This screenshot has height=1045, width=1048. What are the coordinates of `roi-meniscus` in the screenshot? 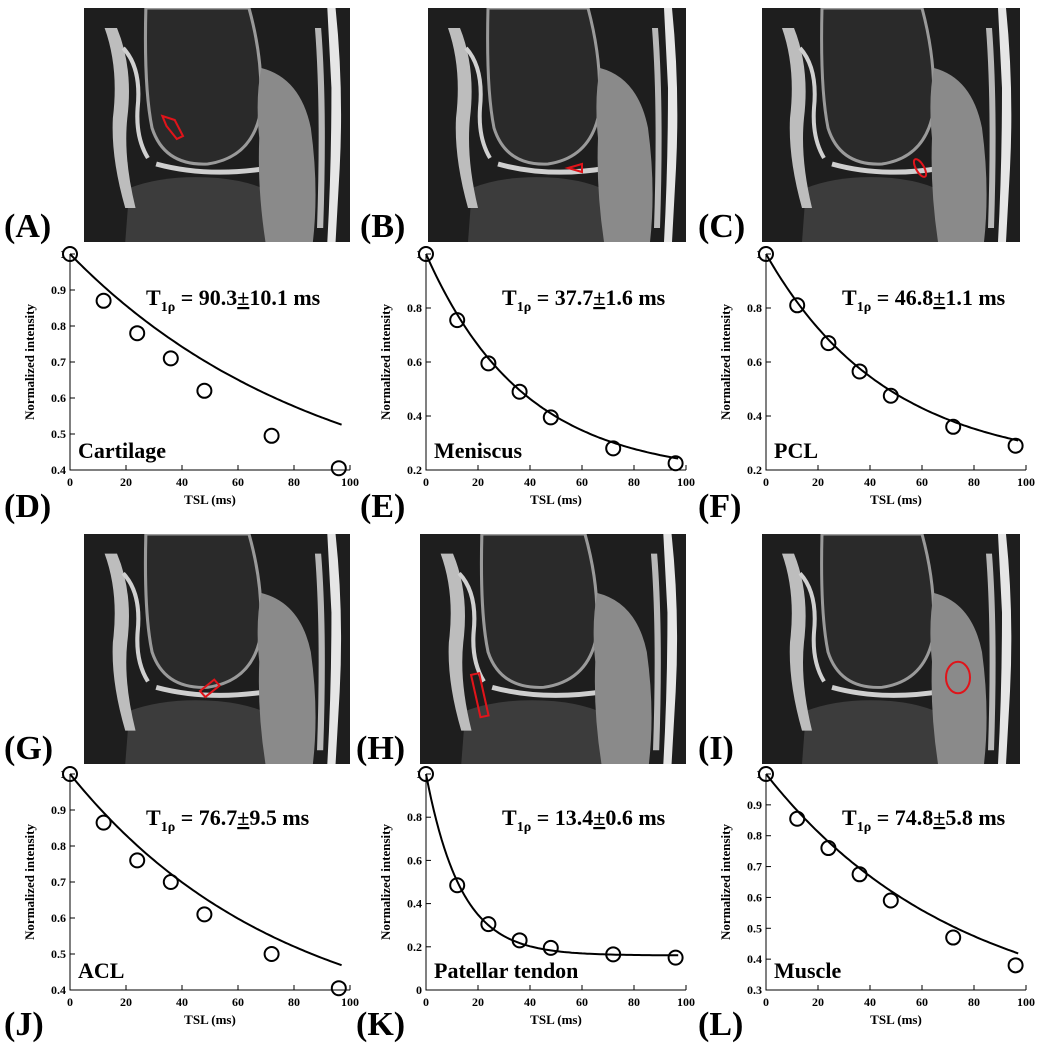 It's located at (573, 168).